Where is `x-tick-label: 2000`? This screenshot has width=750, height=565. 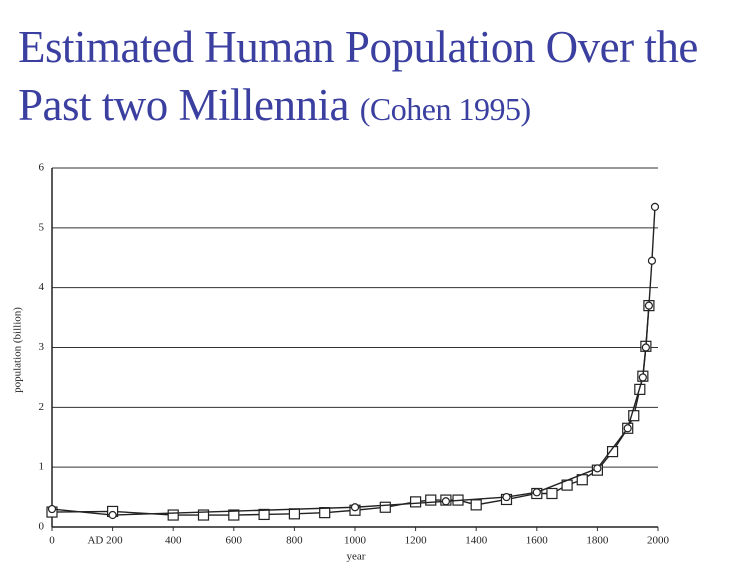 x-tick-label: 2000 is located at coordinates (658, 541).